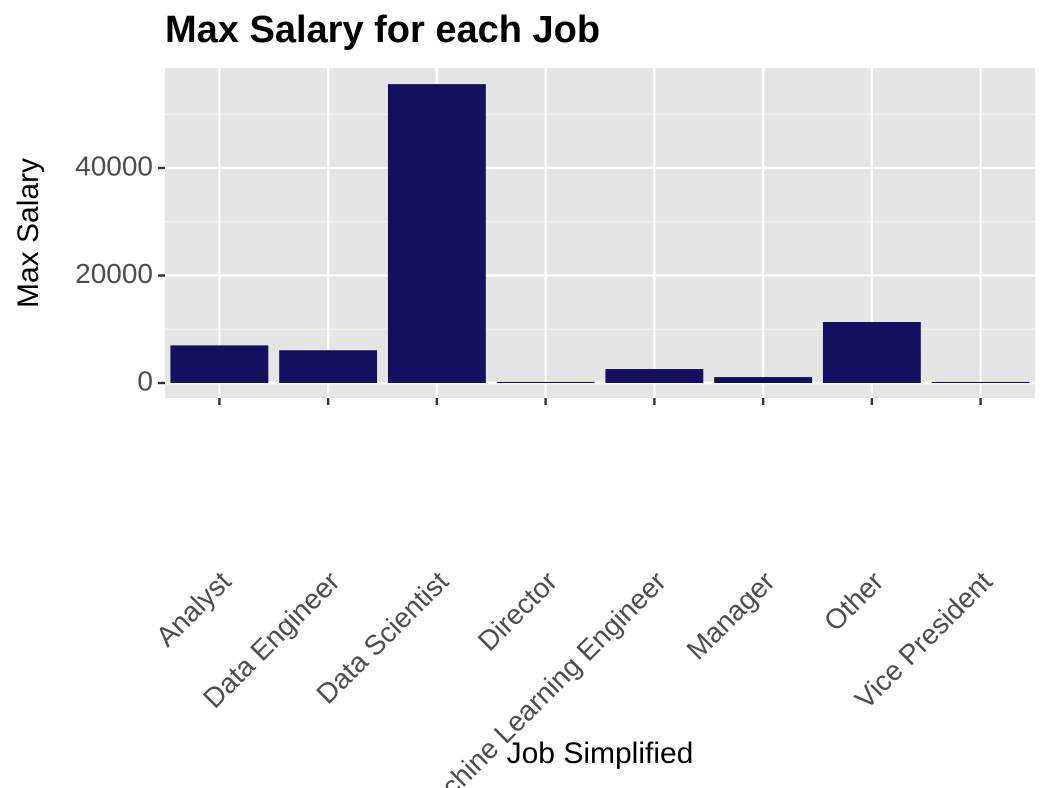  I want to click on x-tick-label: Director, so click(517, 611).